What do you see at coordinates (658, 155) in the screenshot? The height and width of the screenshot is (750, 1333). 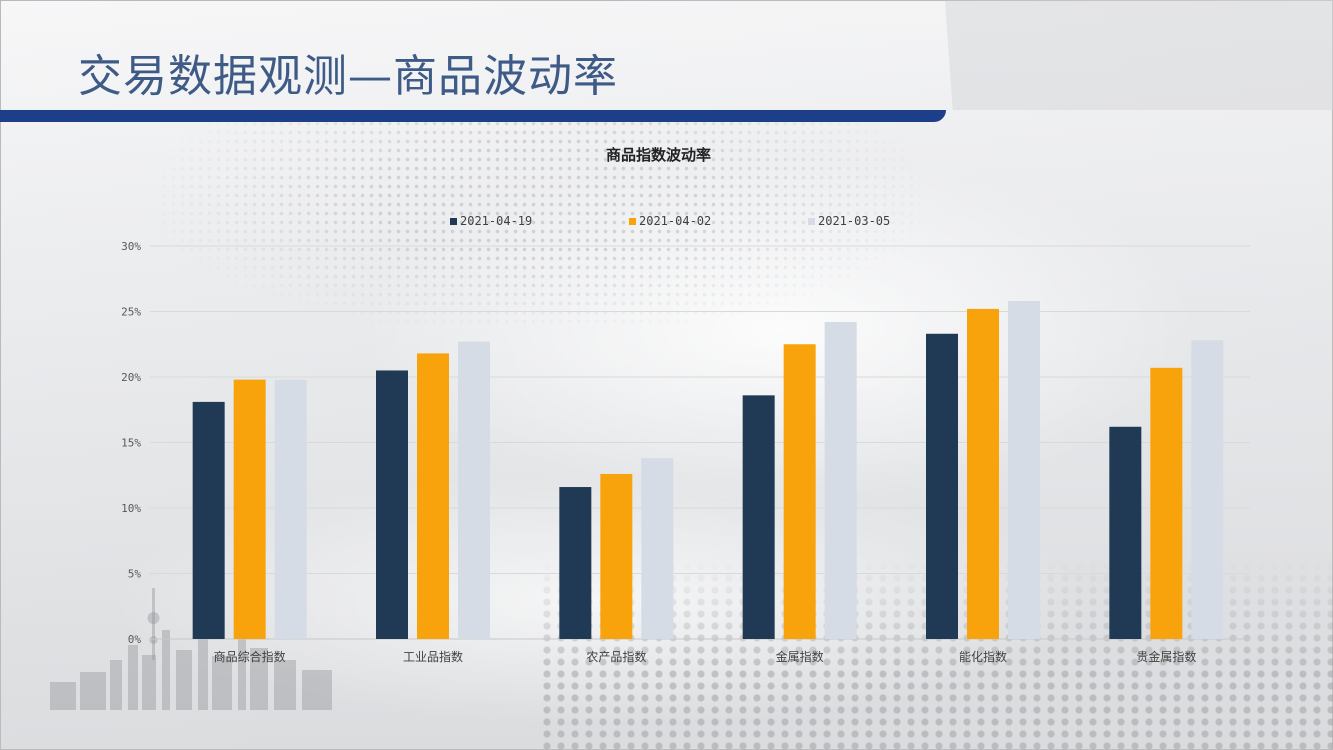 I see `chart-title: 商品指数波动率` at bounding box center [658, 155].